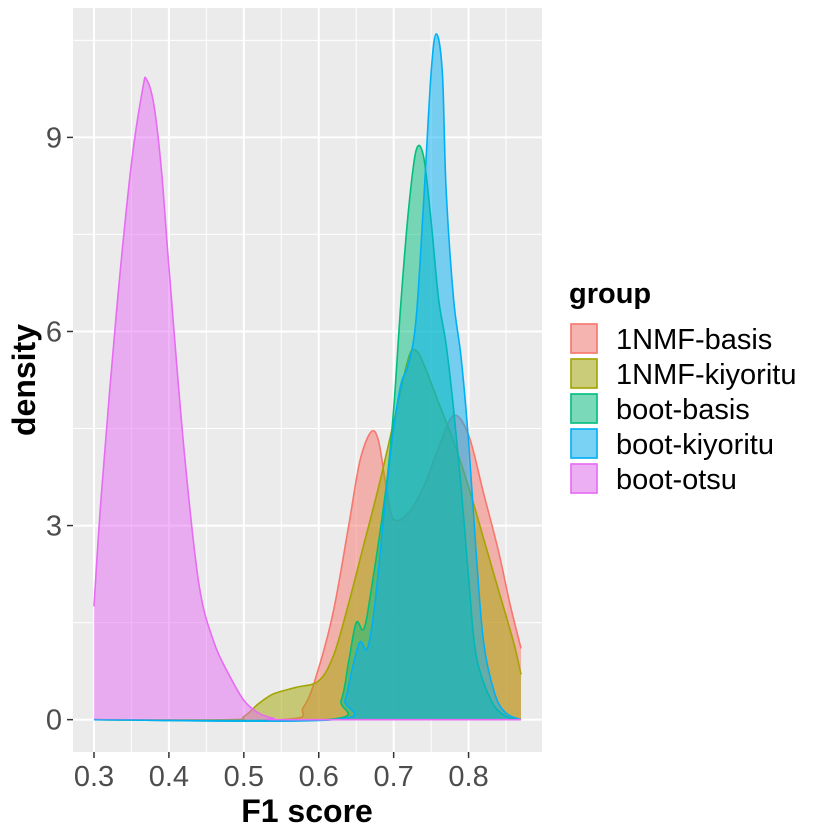  I want to click on y-tick-label: 3, so click(54, 527).